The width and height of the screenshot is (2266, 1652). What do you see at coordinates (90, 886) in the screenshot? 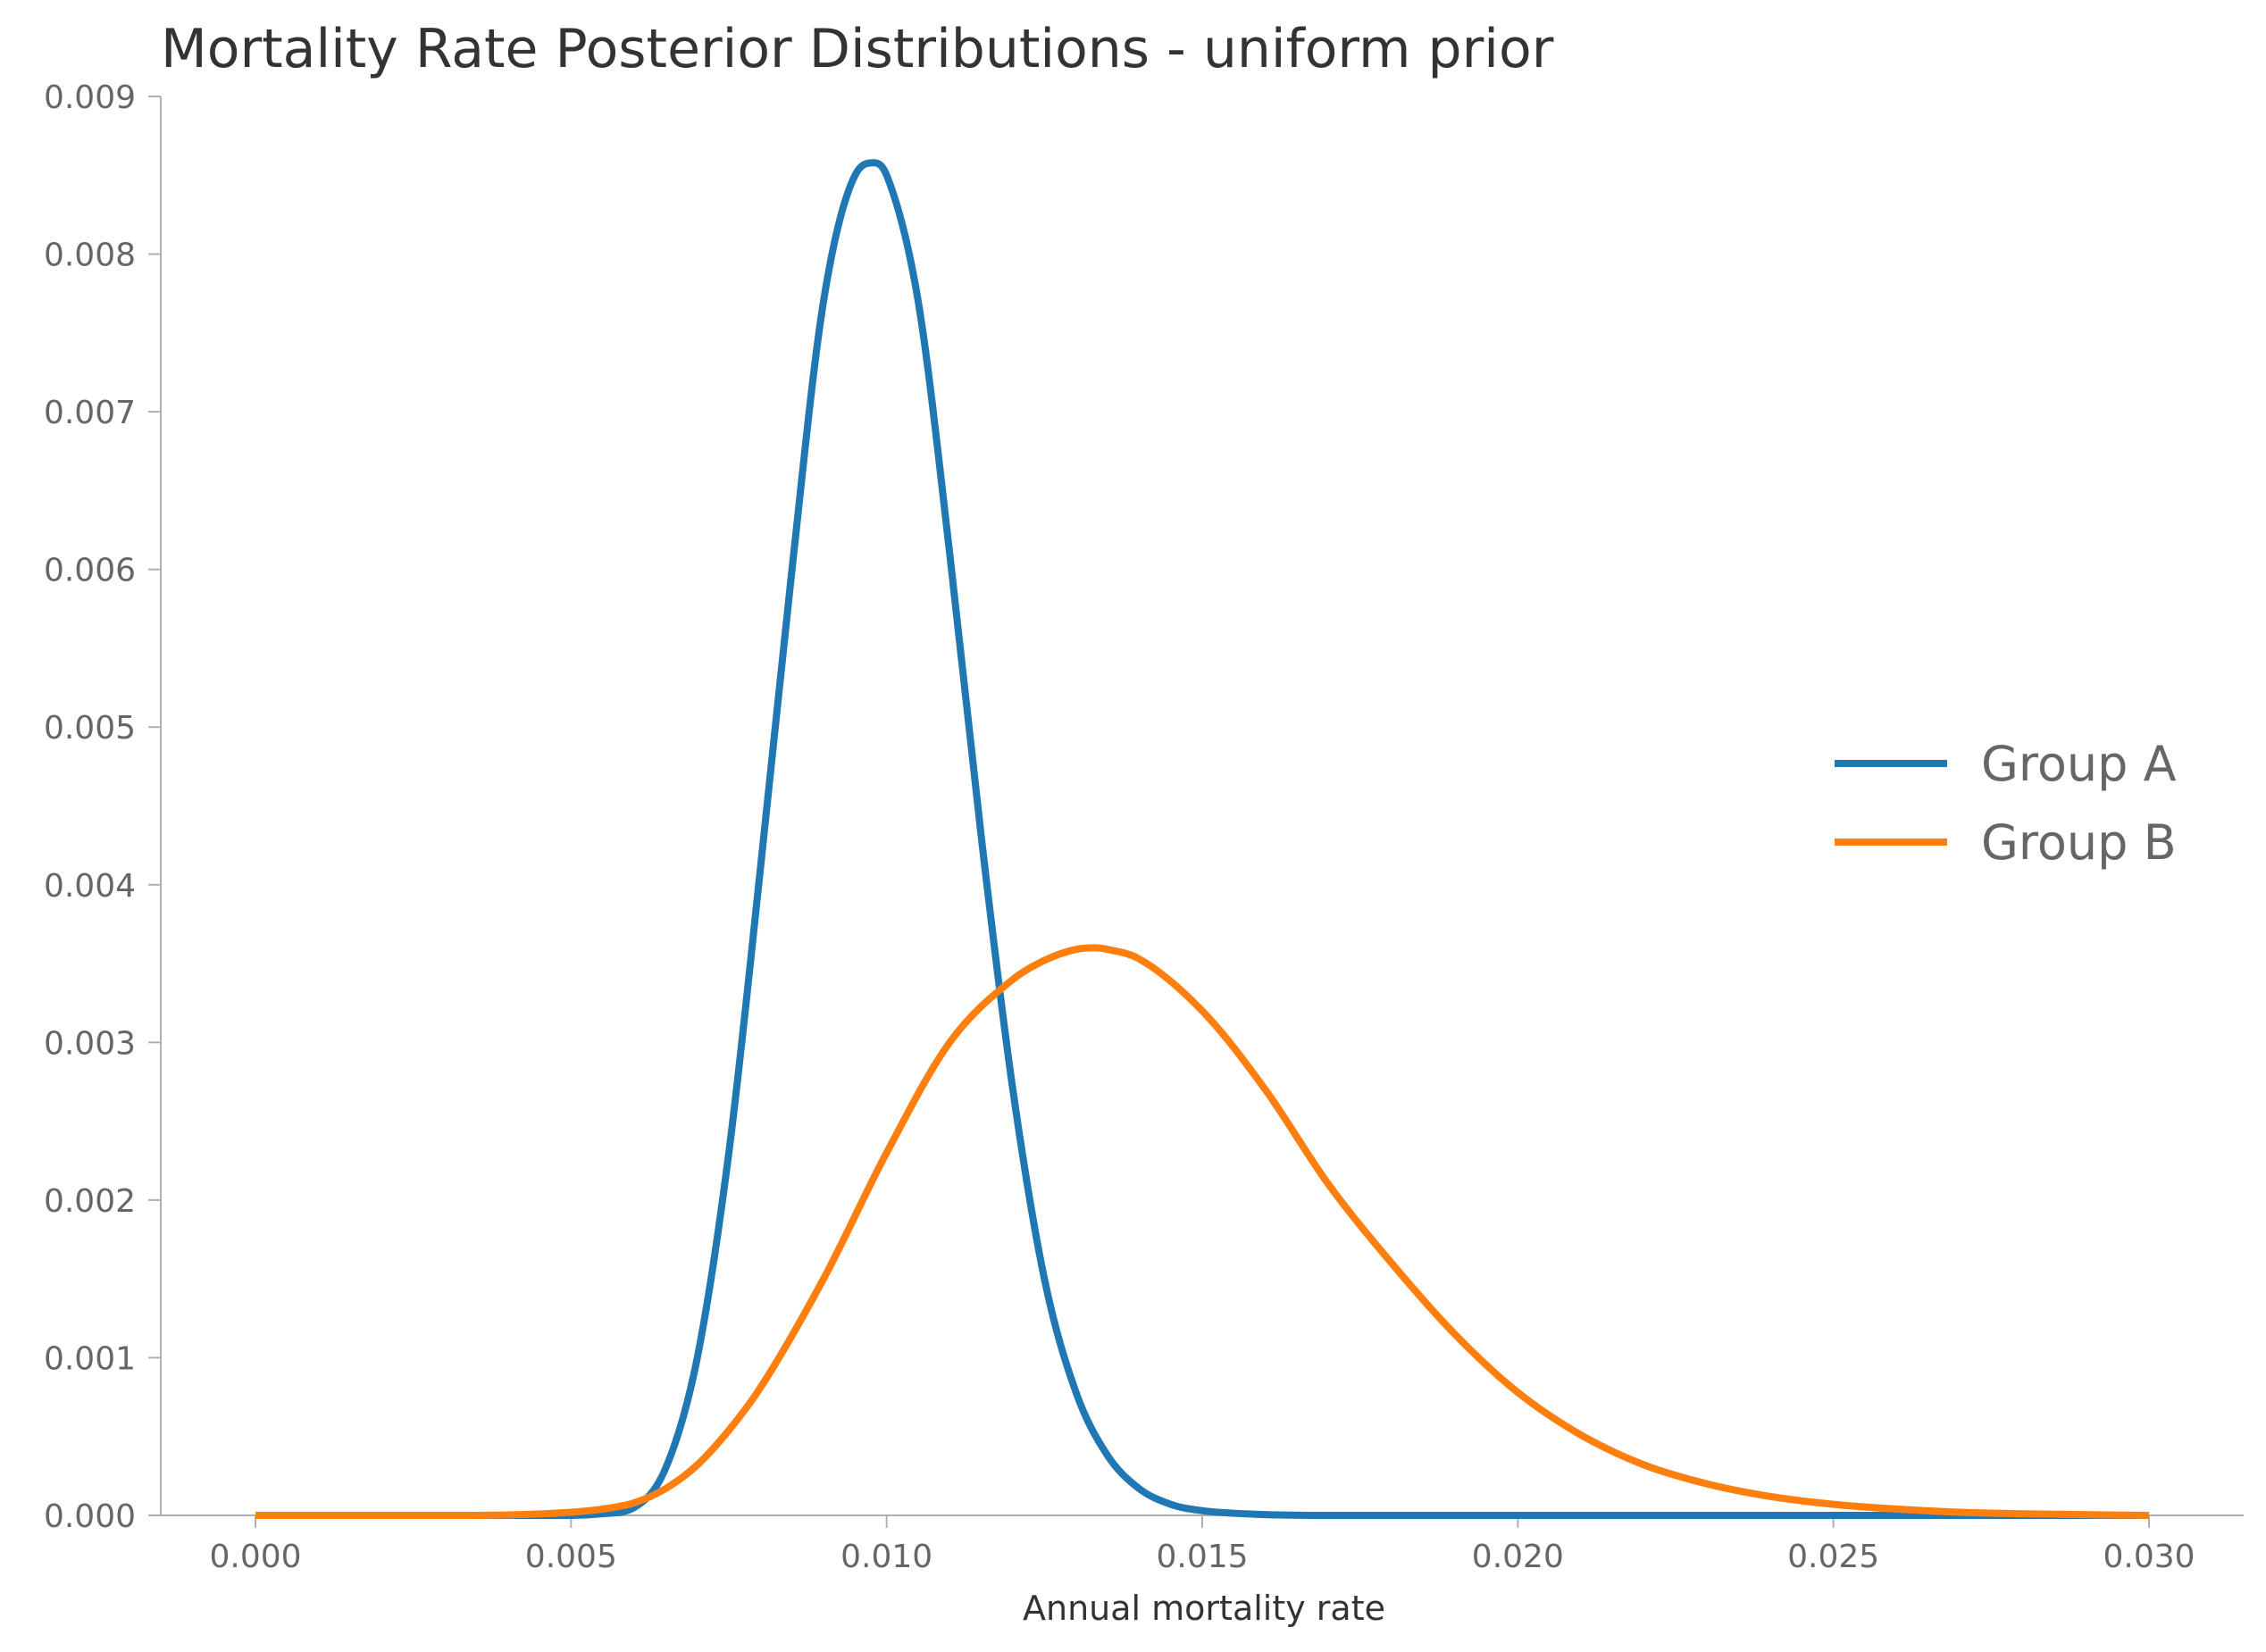
I see `y-tick-label: 0.004` at bounding box center [90, 886].